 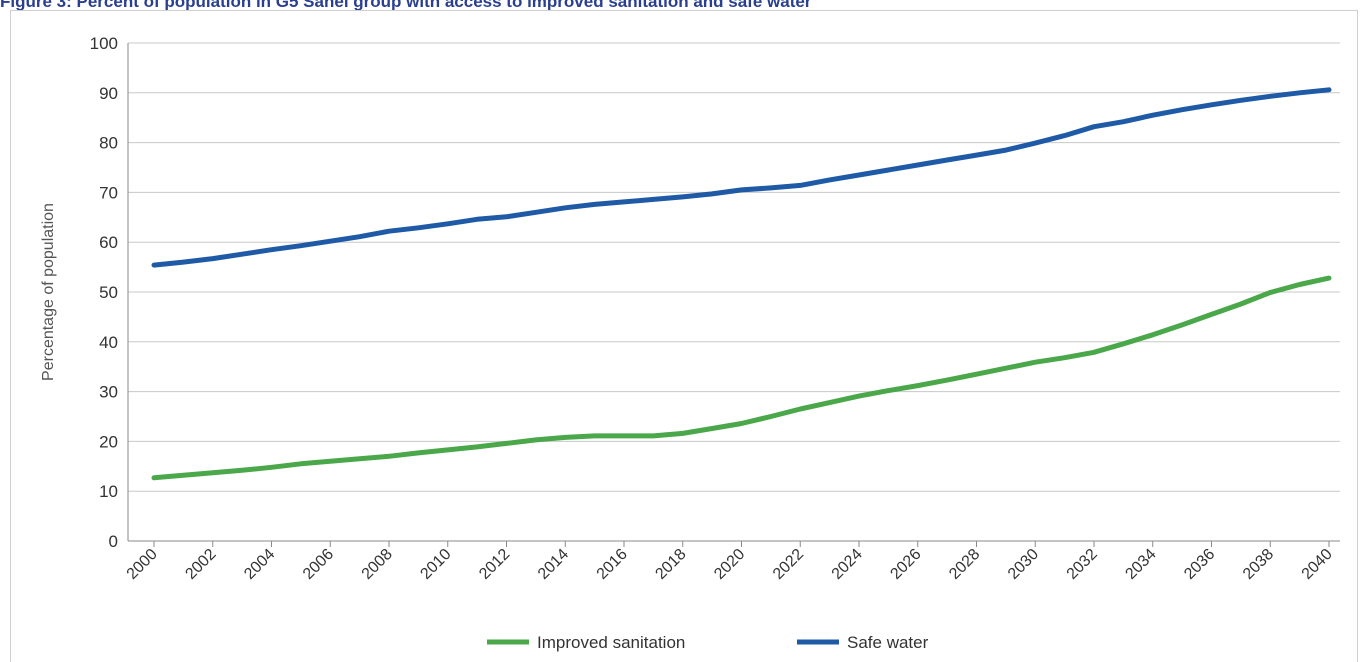 I want to click on x-tick-label-2006: 2006, so click(x=318, y=564).